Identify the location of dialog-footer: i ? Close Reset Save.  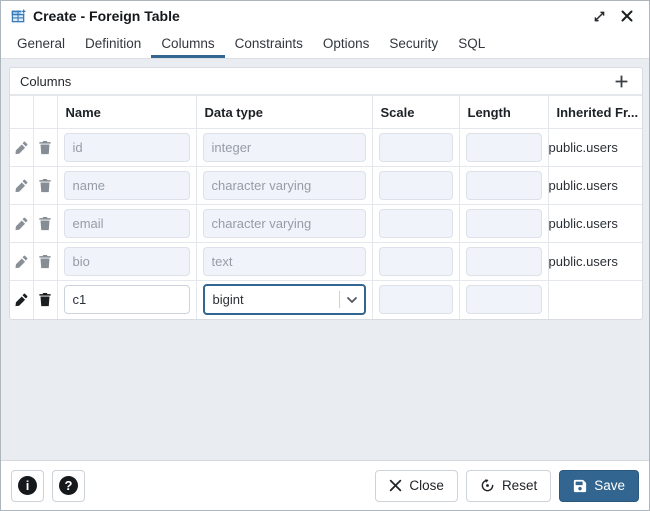
(325, 485).